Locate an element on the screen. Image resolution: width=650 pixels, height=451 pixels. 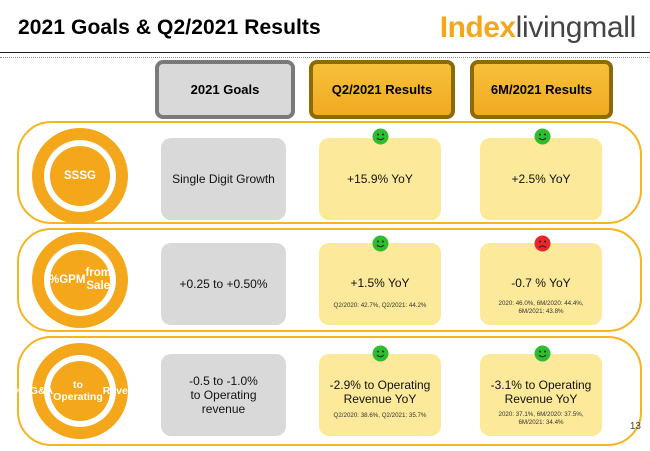
result-main: -3.1% to Operating is located at coordinates (541, 385).